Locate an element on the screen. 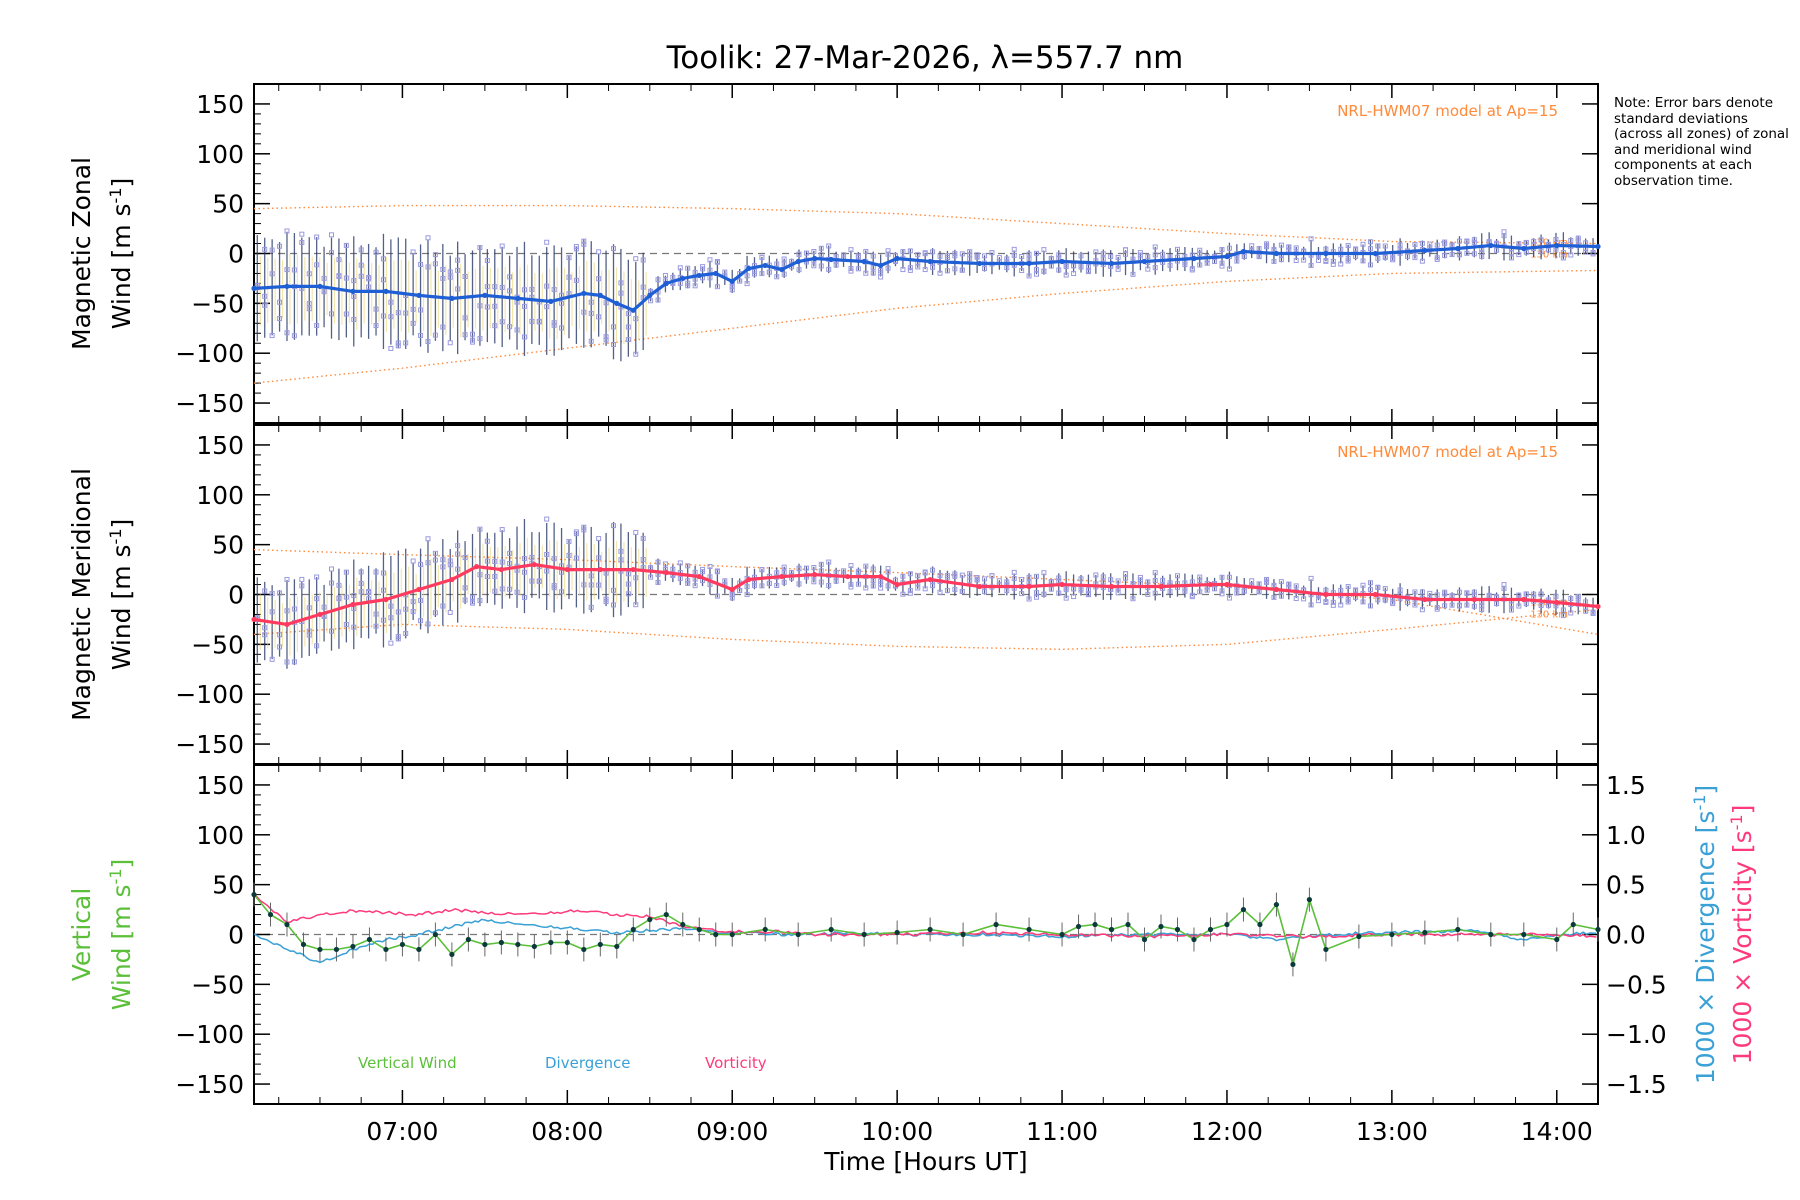  y-tick-label: 0 is located at coordinates (236, 254).